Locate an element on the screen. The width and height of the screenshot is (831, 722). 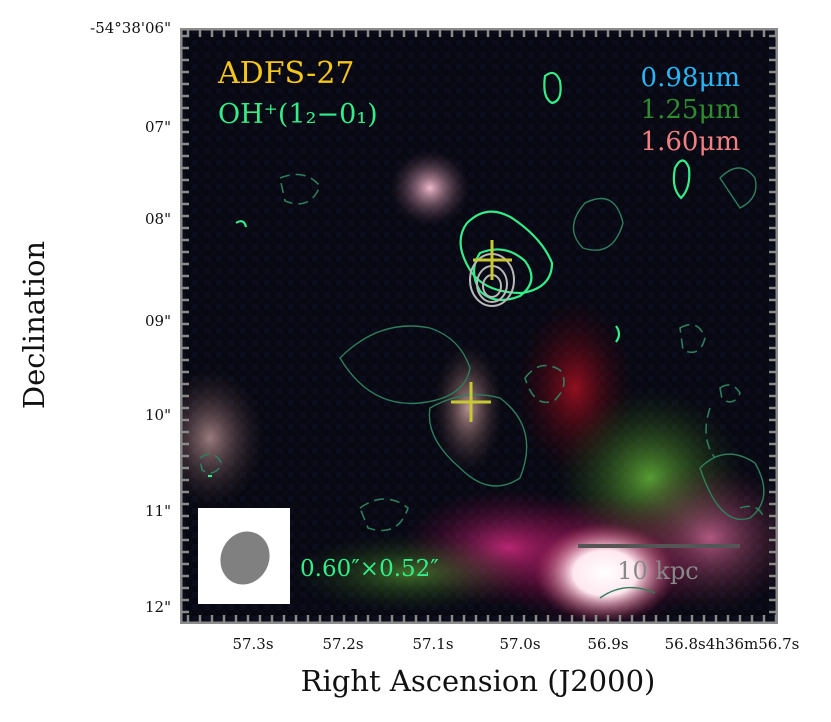
x-tick-label: 57.0s is located at coordinates (520, 644).